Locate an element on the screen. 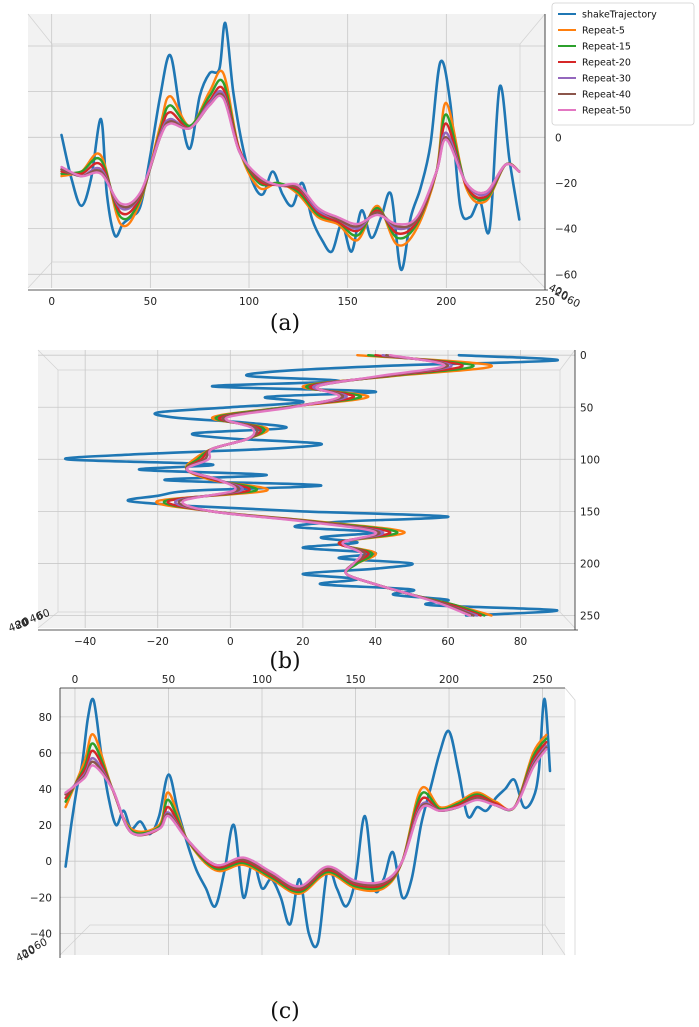 This screenshot has height=1027, width=699. y-tick-label: 20 is located at coordinates (45, 826).